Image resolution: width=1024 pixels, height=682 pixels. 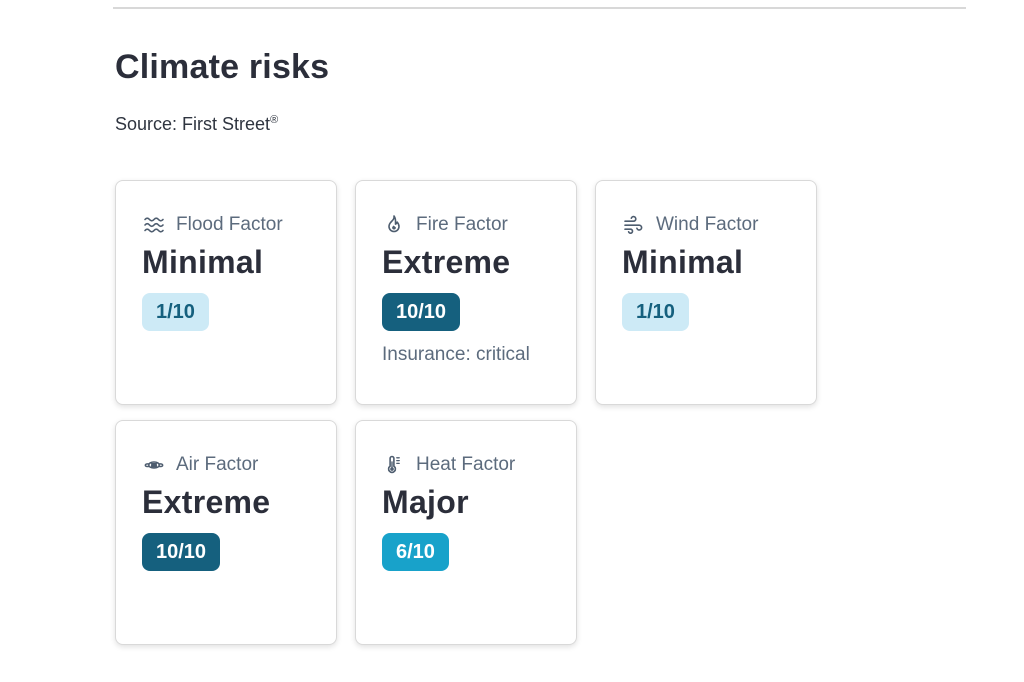 I want to click on page-title: Climate risks, so click(x=222, y=67).